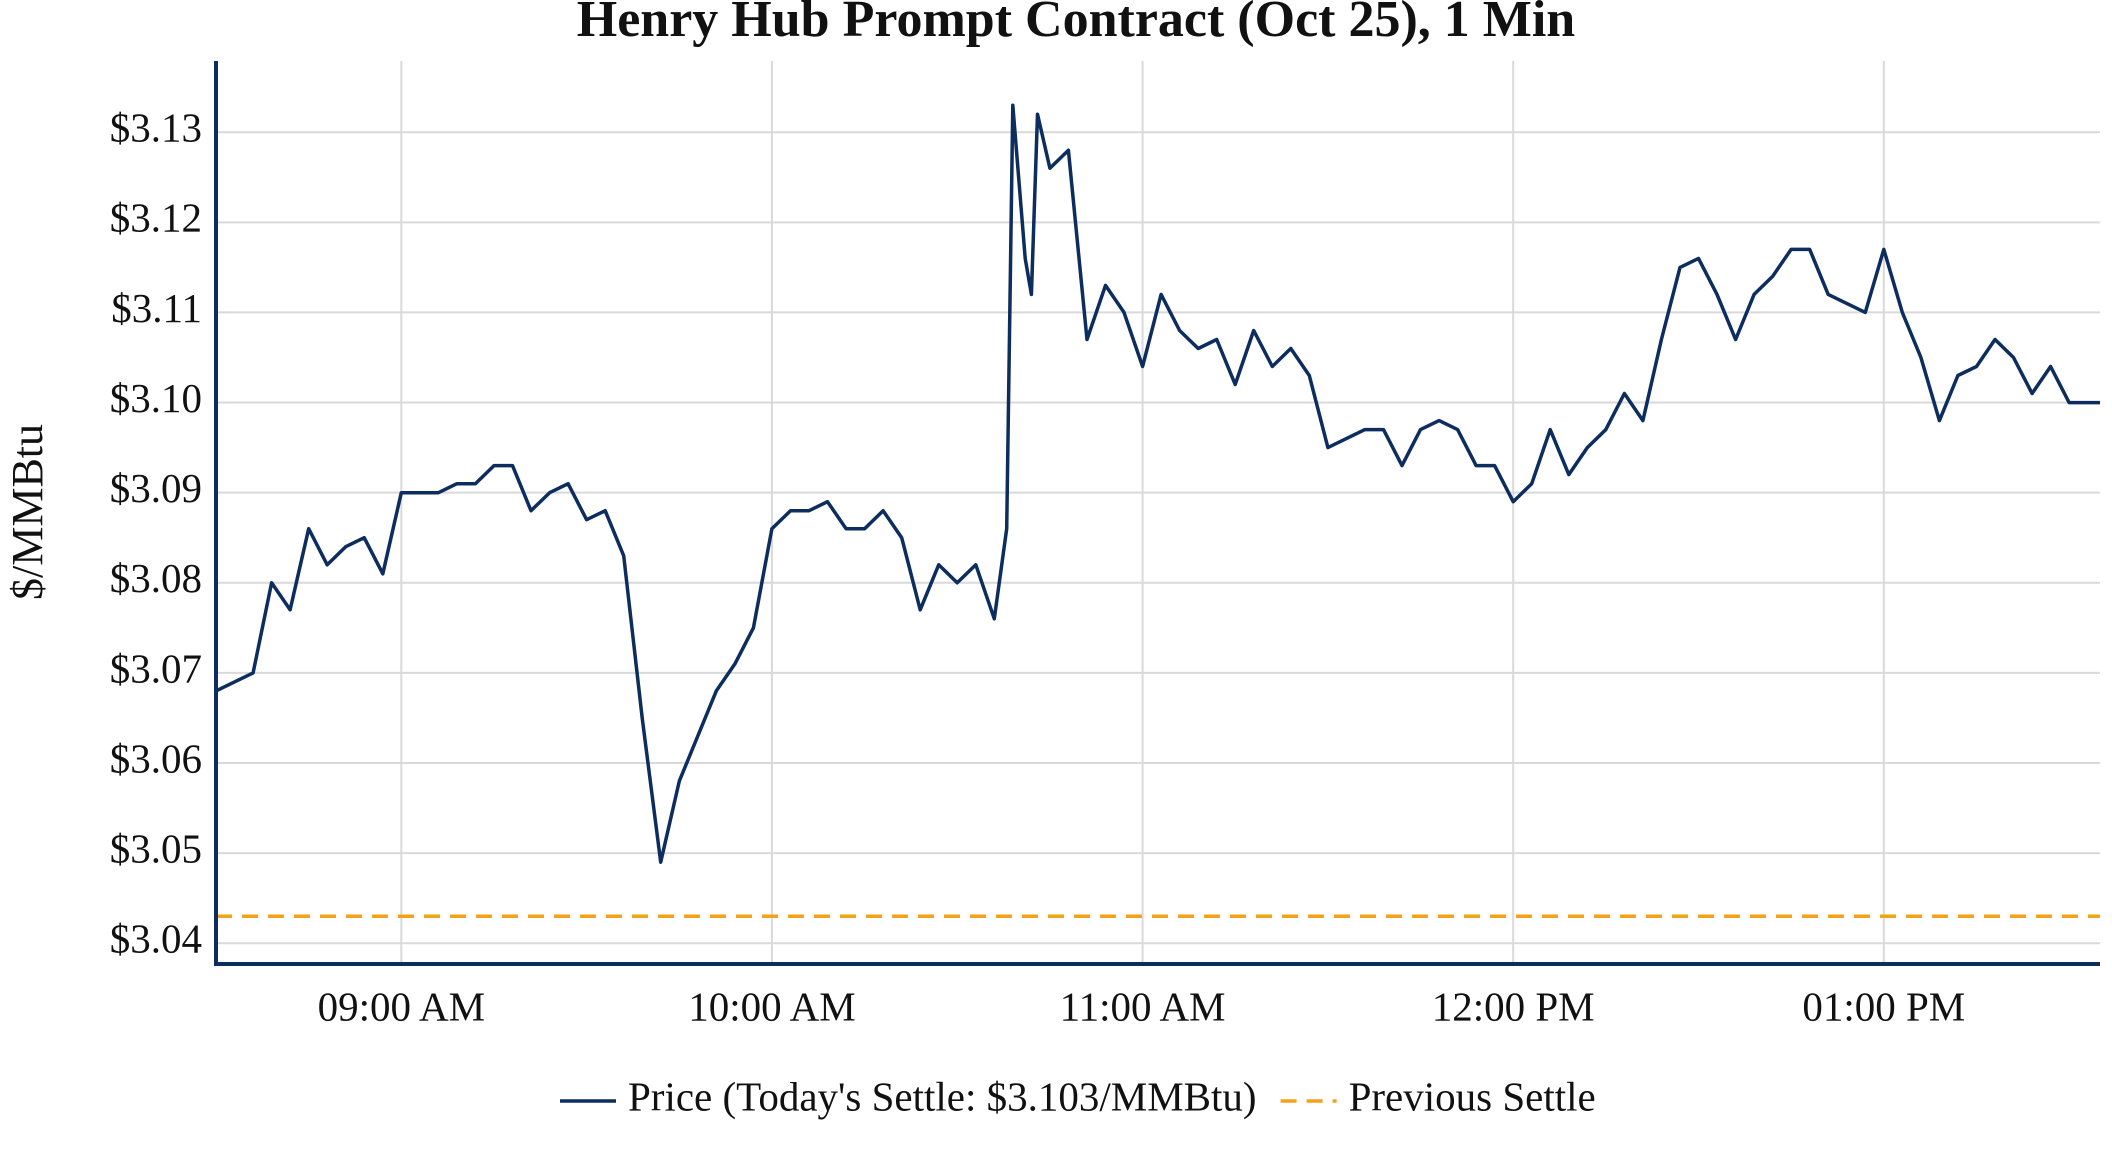  Describe the element at coordinates (156, 758) in the screenshot. I see `y-tick-label: $3.06` at that location.